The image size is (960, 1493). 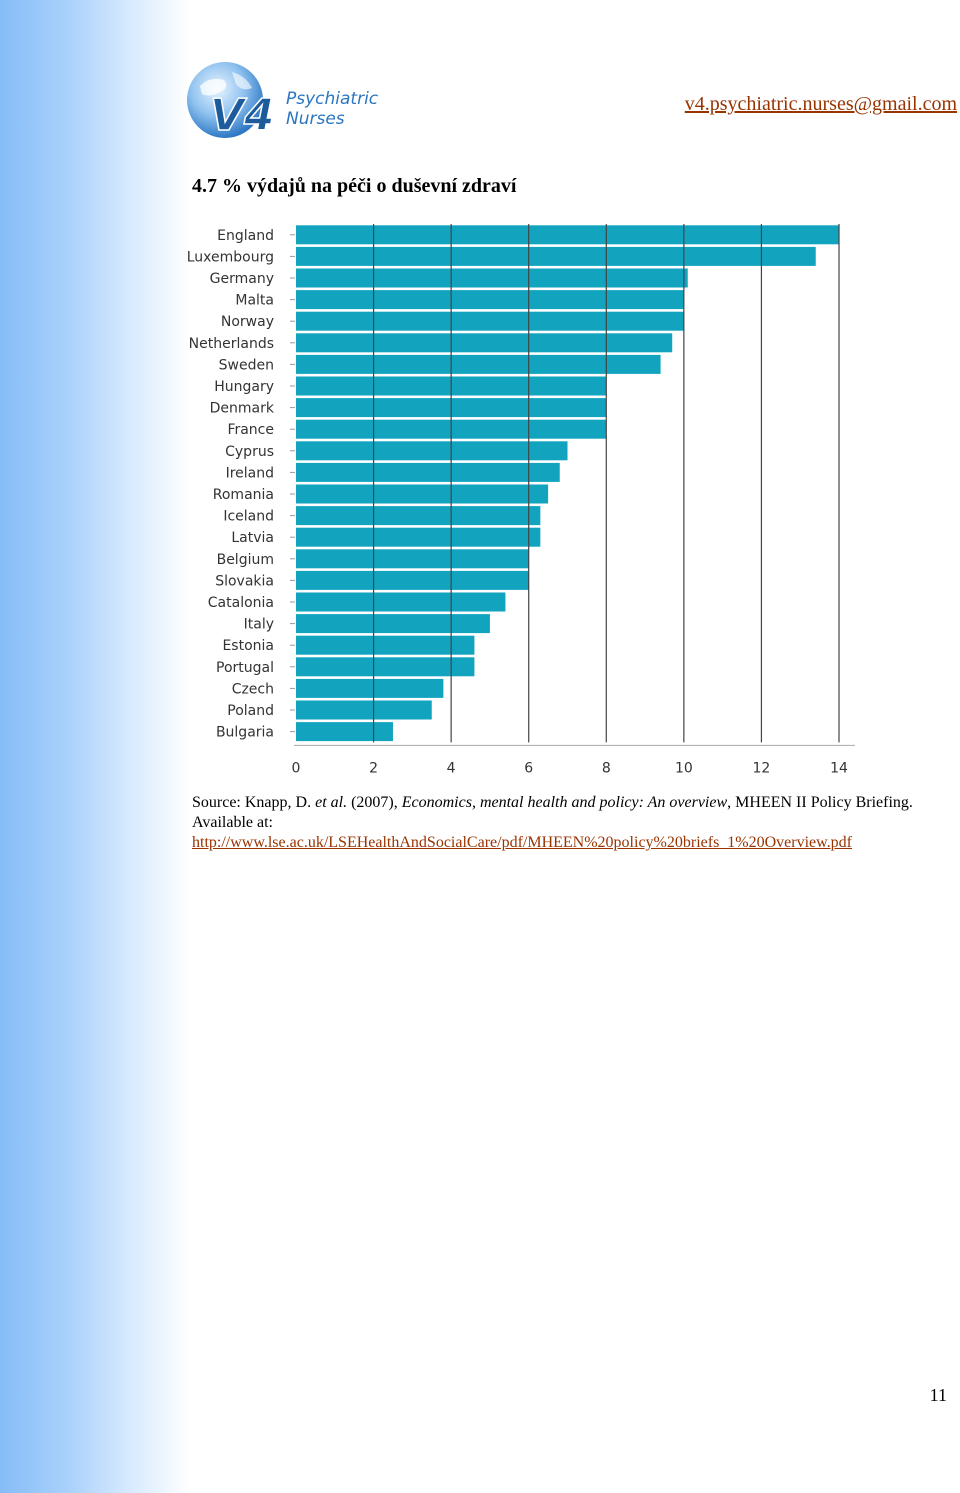 I want to click on bar-germany, so click(x=492, y=278).